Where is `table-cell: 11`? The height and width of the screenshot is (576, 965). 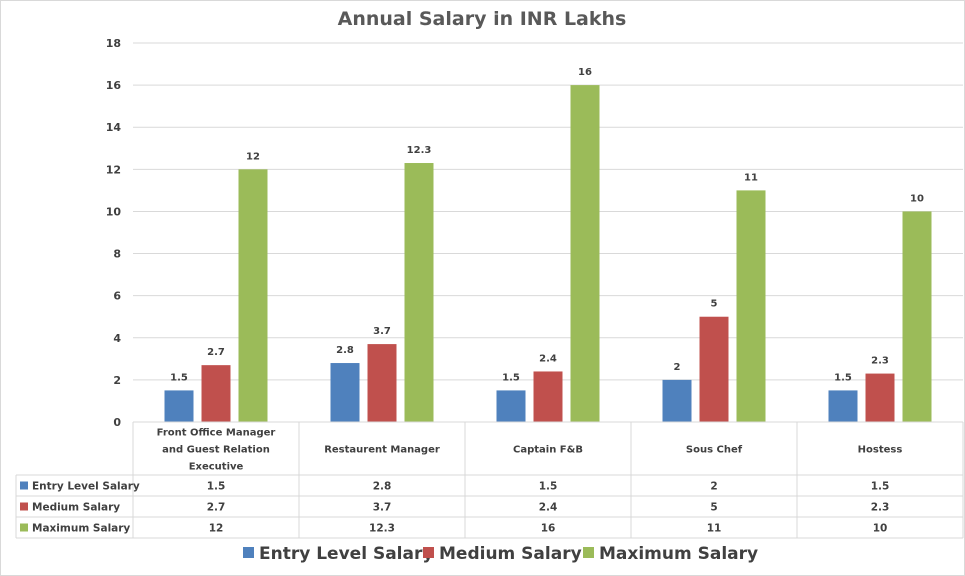
table-cell: 11 is located at coordinates (714, 529).